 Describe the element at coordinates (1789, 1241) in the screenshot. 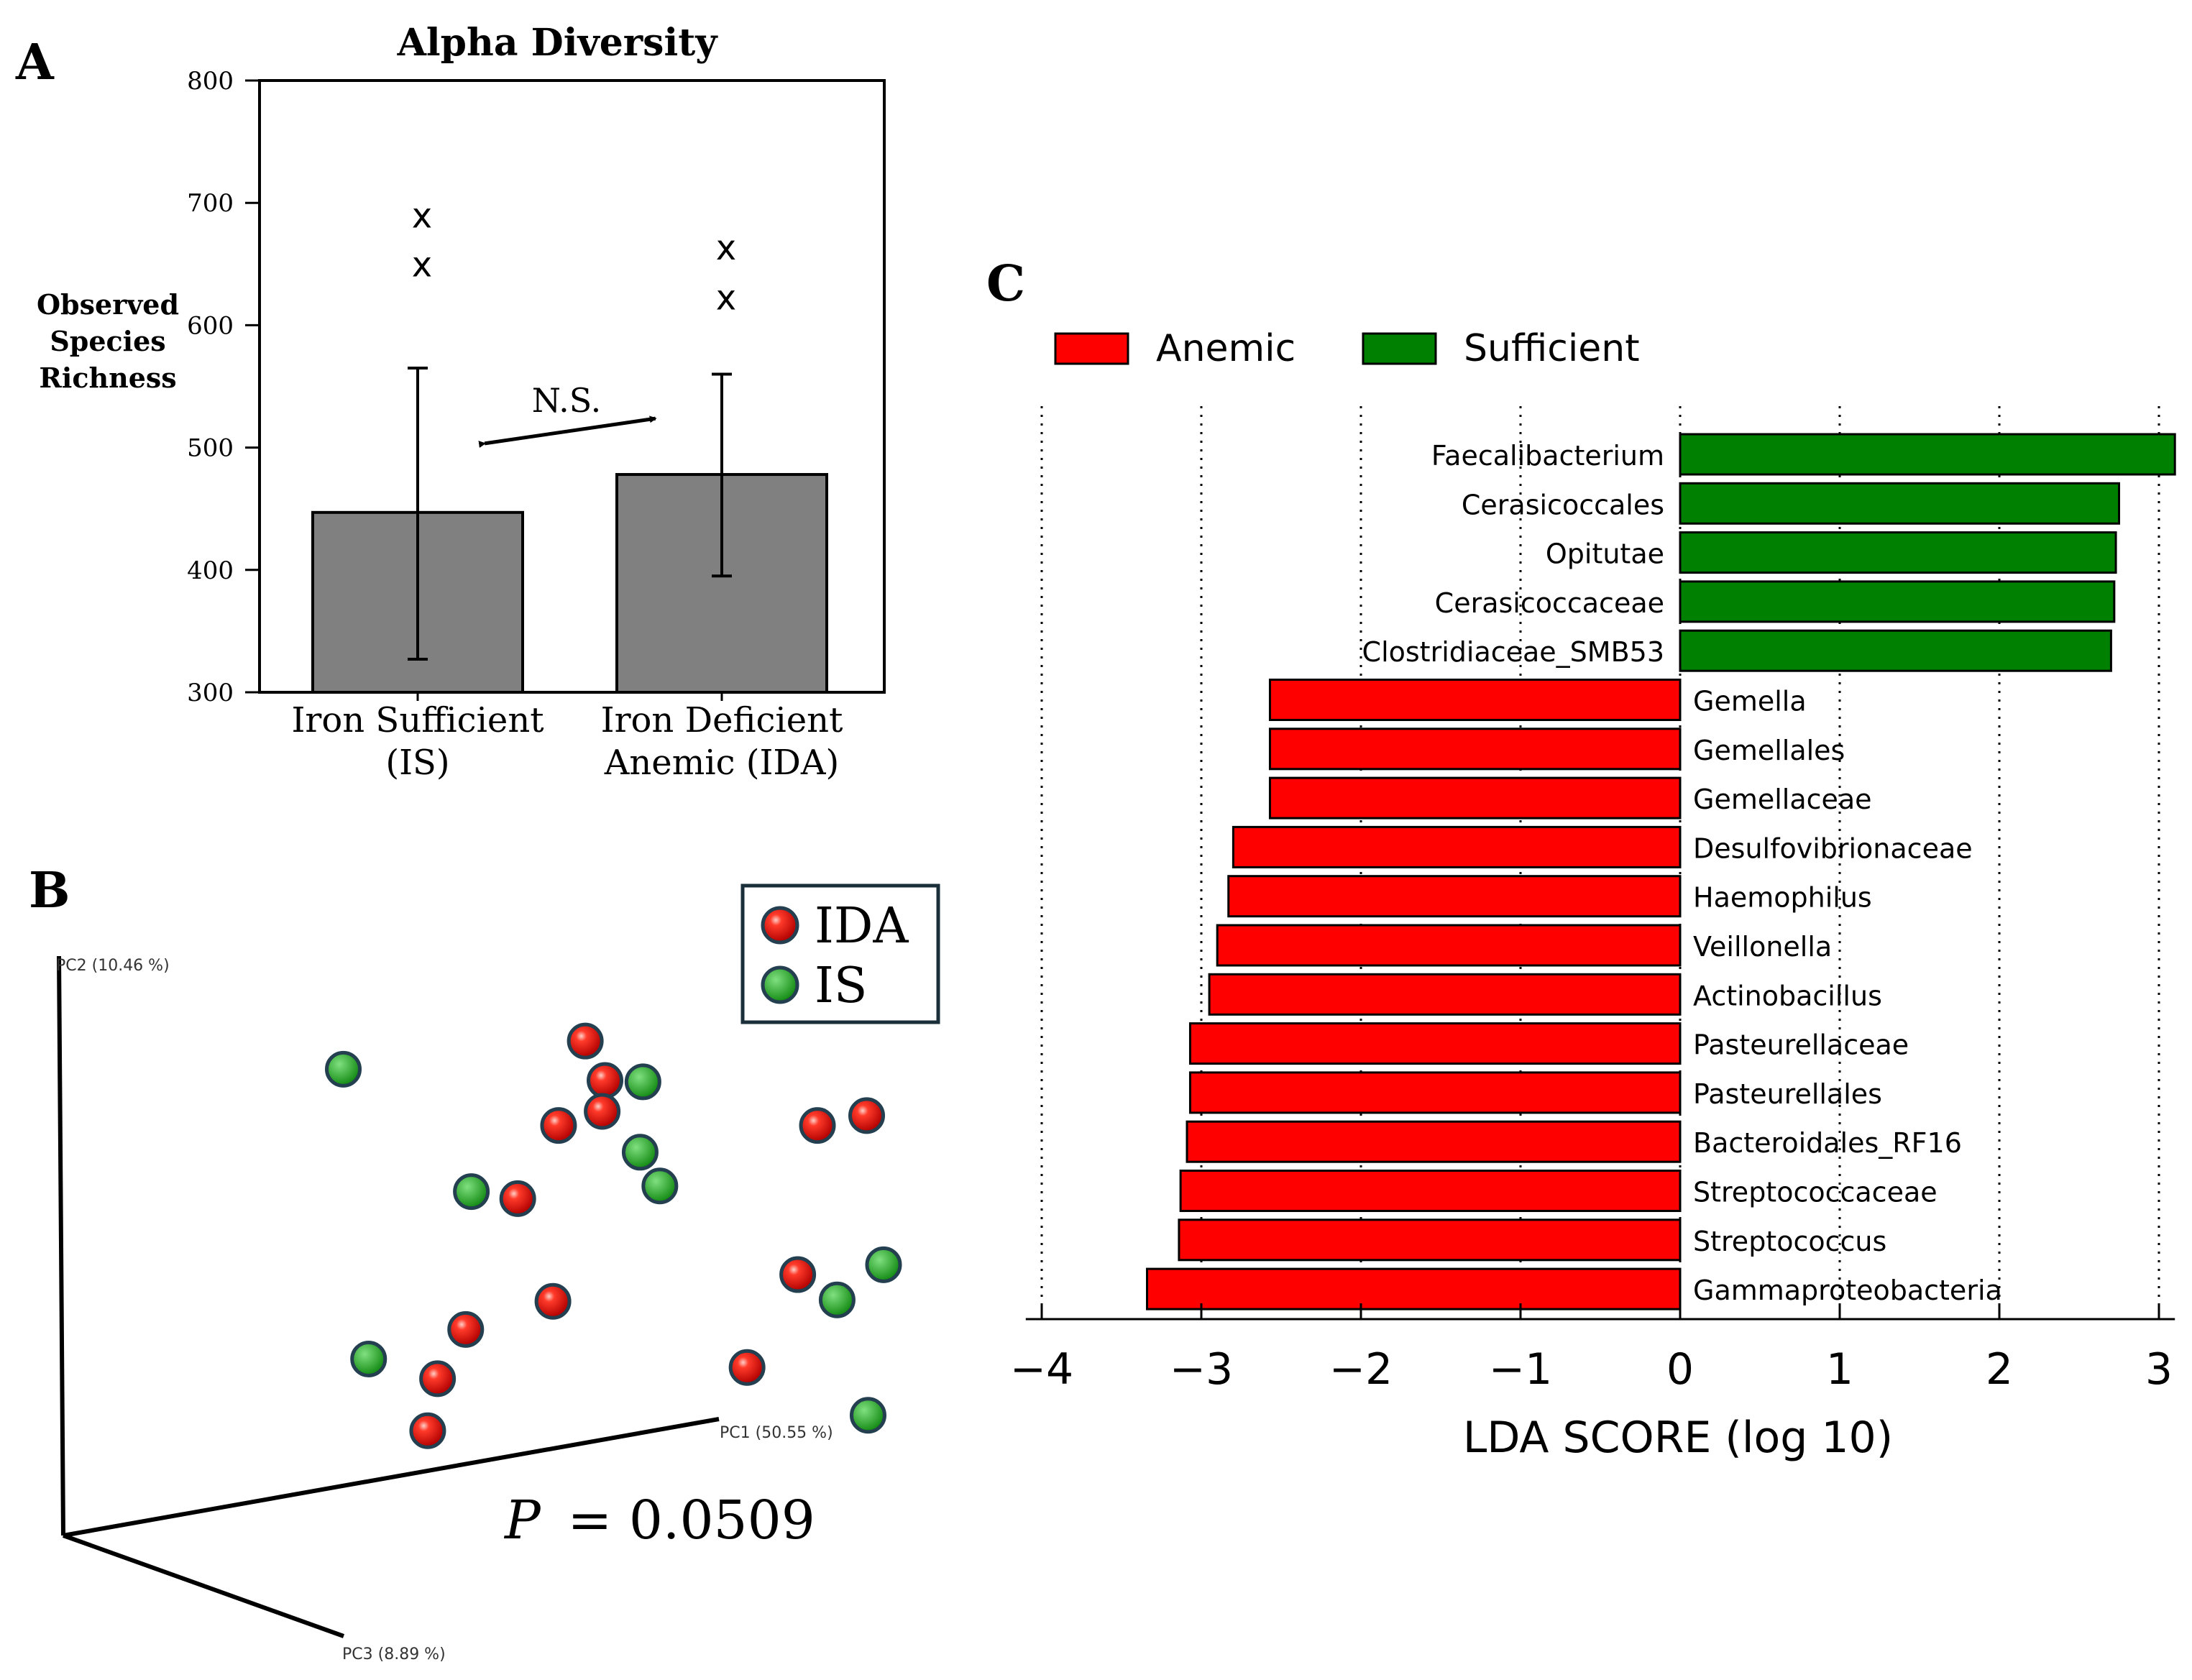

I see `chart-c-category-label: Streptococcus` at that location.